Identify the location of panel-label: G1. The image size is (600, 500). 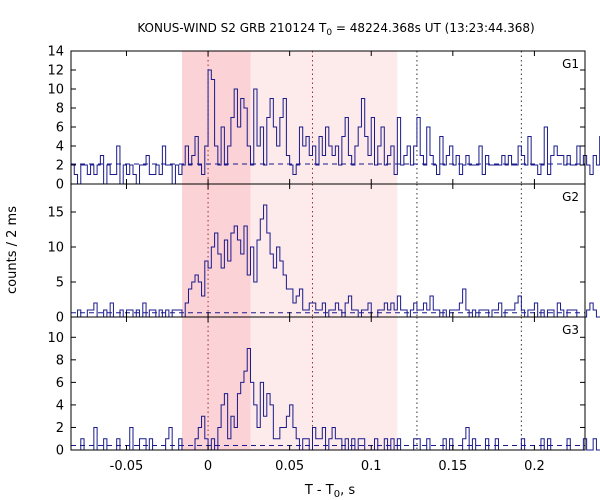
(570, 64).